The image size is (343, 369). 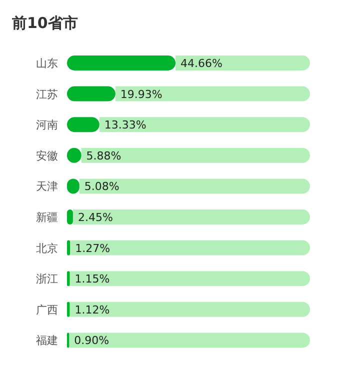 I want to click on data-label: 5.08%, so click(x=102, y=187).